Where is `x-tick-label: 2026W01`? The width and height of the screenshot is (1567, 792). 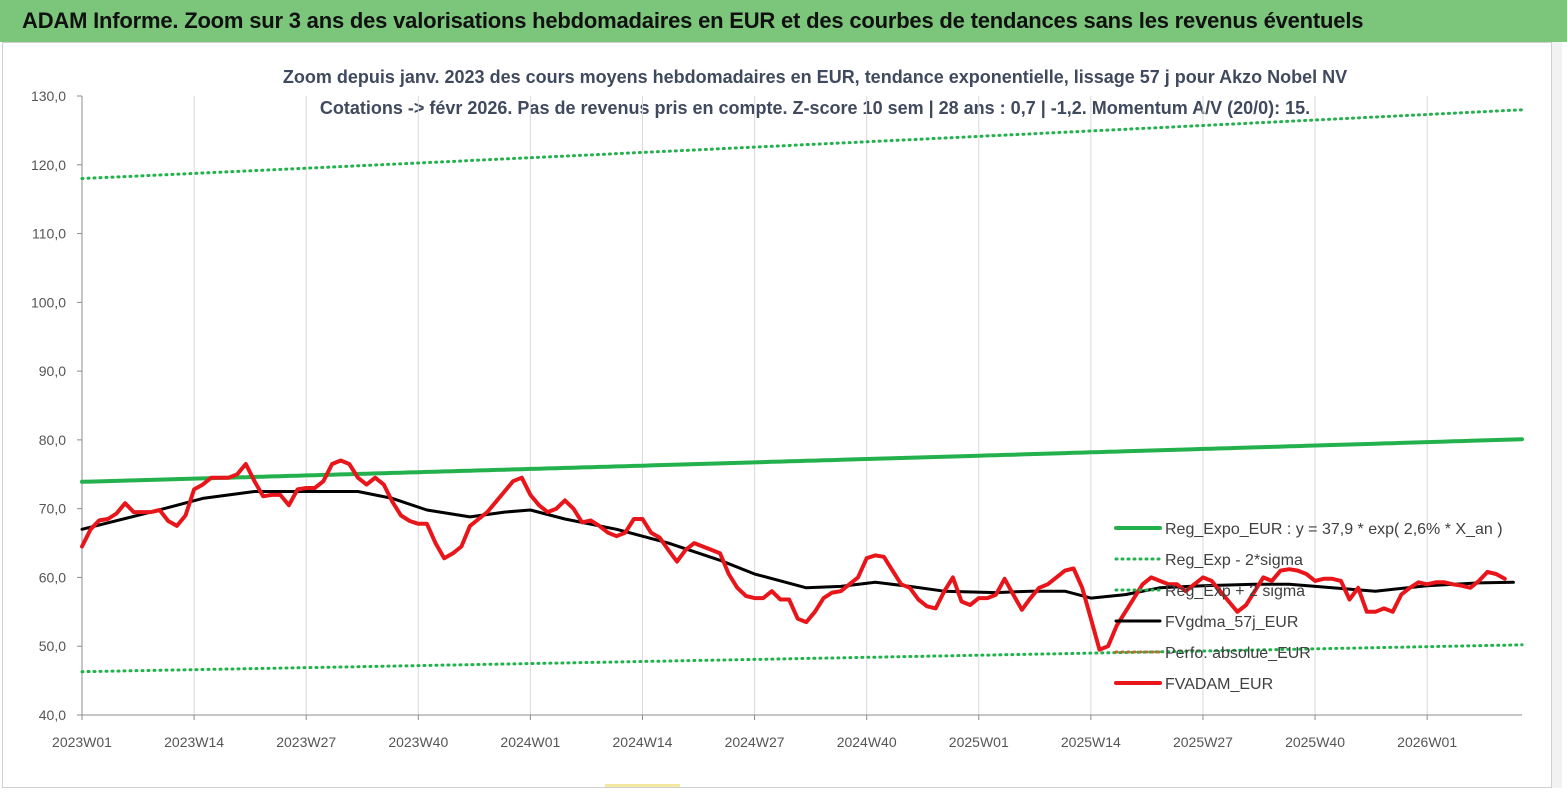
x-tick-label: 2026W01 is located at coordinates (1427, 742).